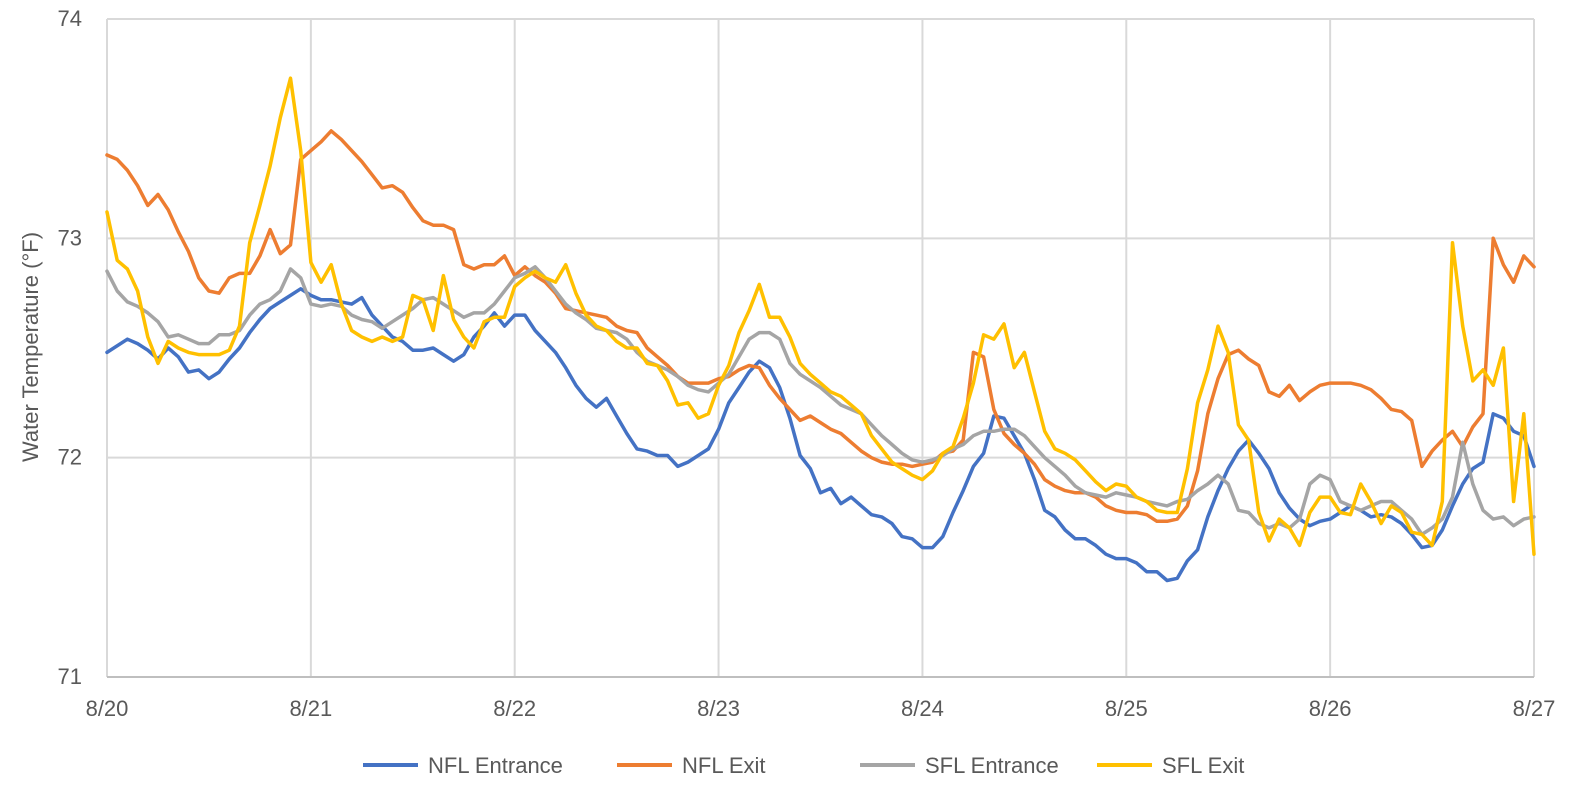  What do you see at coordinates (70, 457) in the screenshot?
I see `y-tick-label: 72` at bounding box center [70, 457].